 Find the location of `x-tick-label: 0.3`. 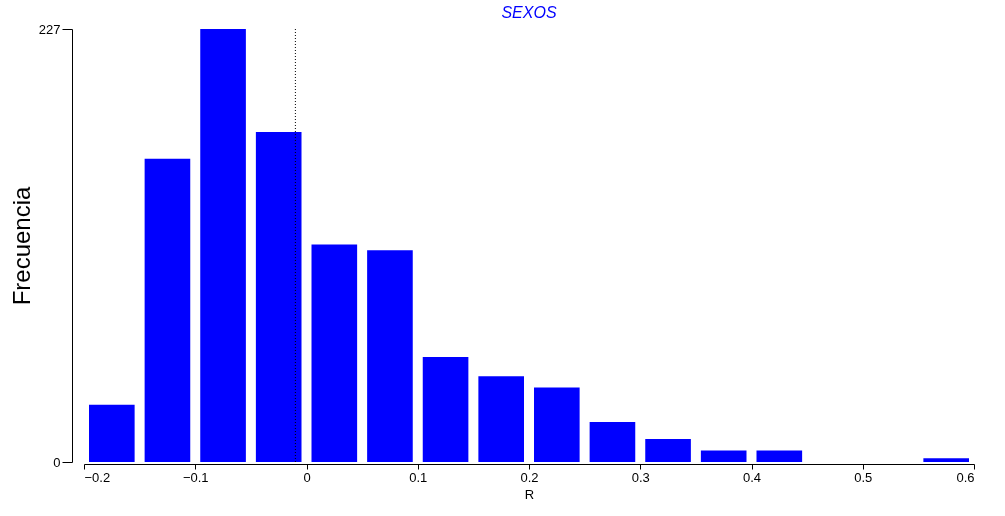

x-tick-label: 0.3 is located at coordinates (640, 477).